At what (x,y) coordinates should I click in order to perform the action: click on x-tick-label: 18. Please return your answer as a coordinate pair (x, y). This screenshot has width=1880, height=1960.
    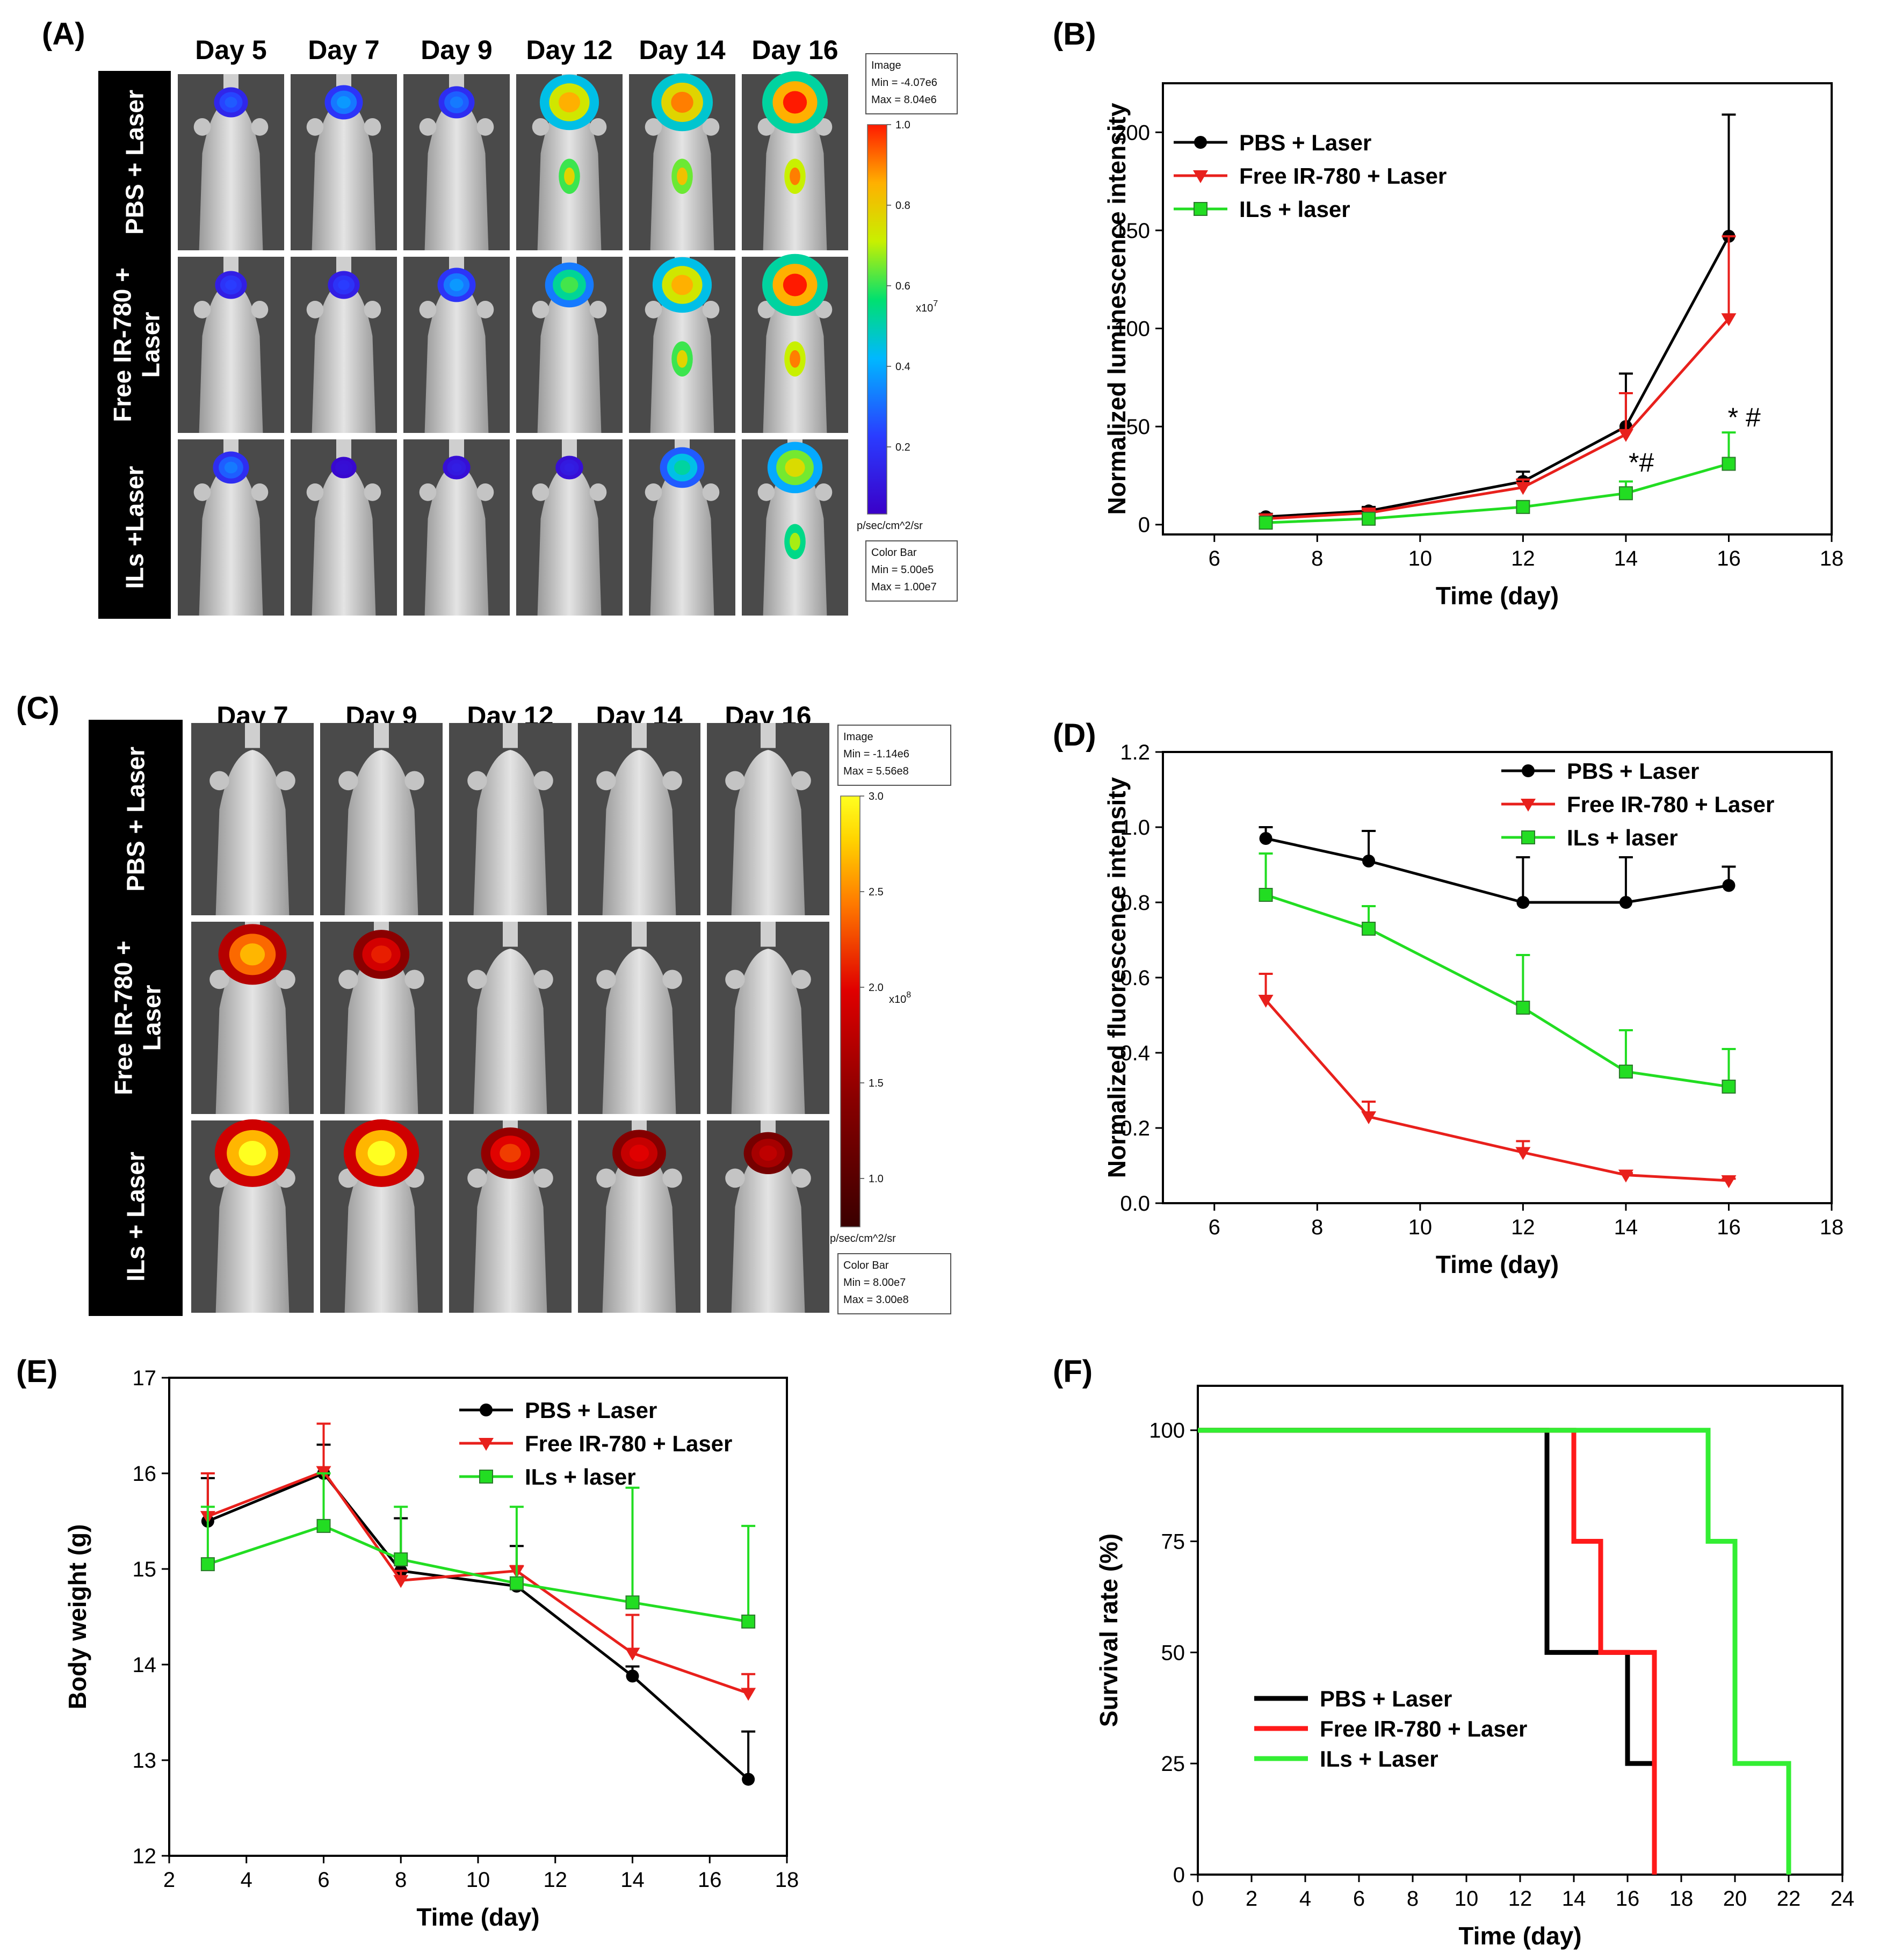
    Looking at the image, I should click on (787, 1880).